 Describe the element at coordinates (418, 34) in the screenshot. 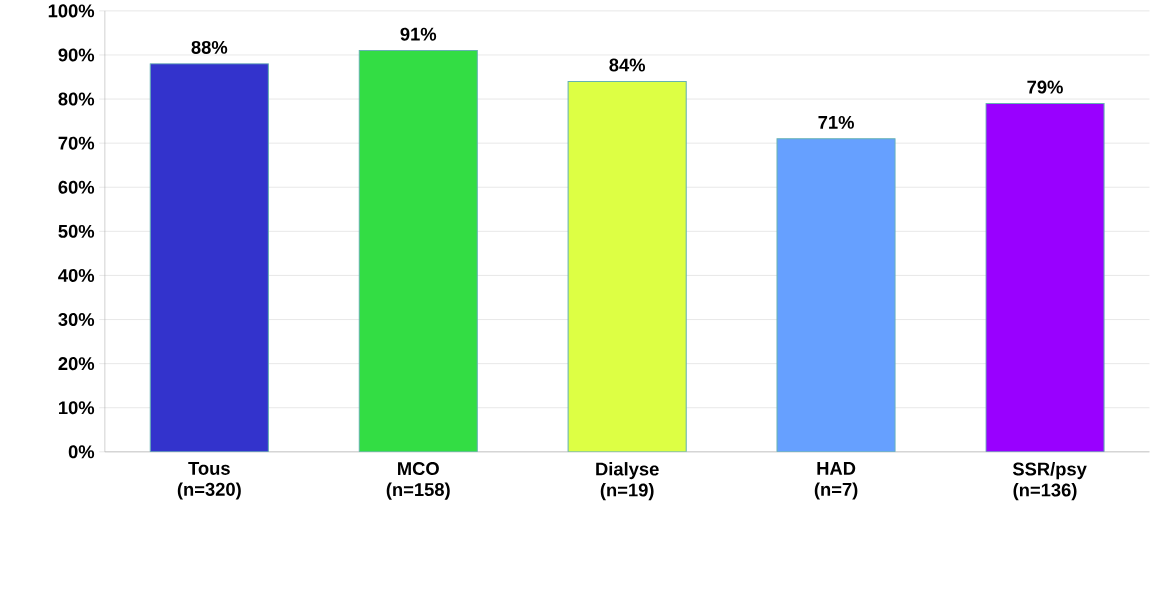

I see `data-label: 91%` at that location.